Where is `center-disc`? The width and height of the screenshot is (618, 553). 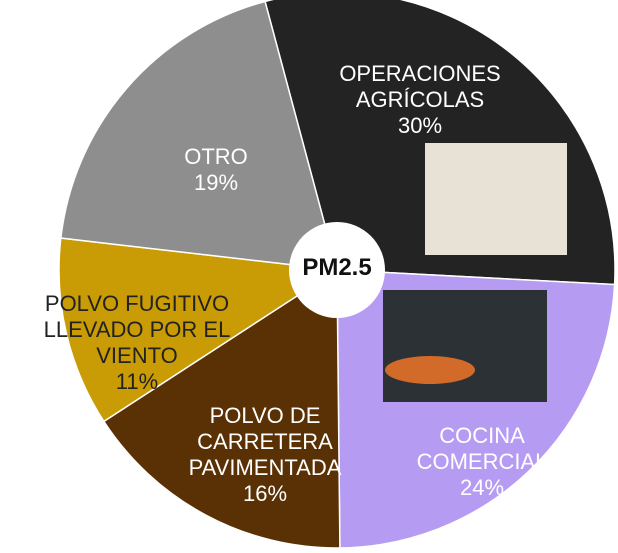
center-disc is located at coordinates (337, 270).